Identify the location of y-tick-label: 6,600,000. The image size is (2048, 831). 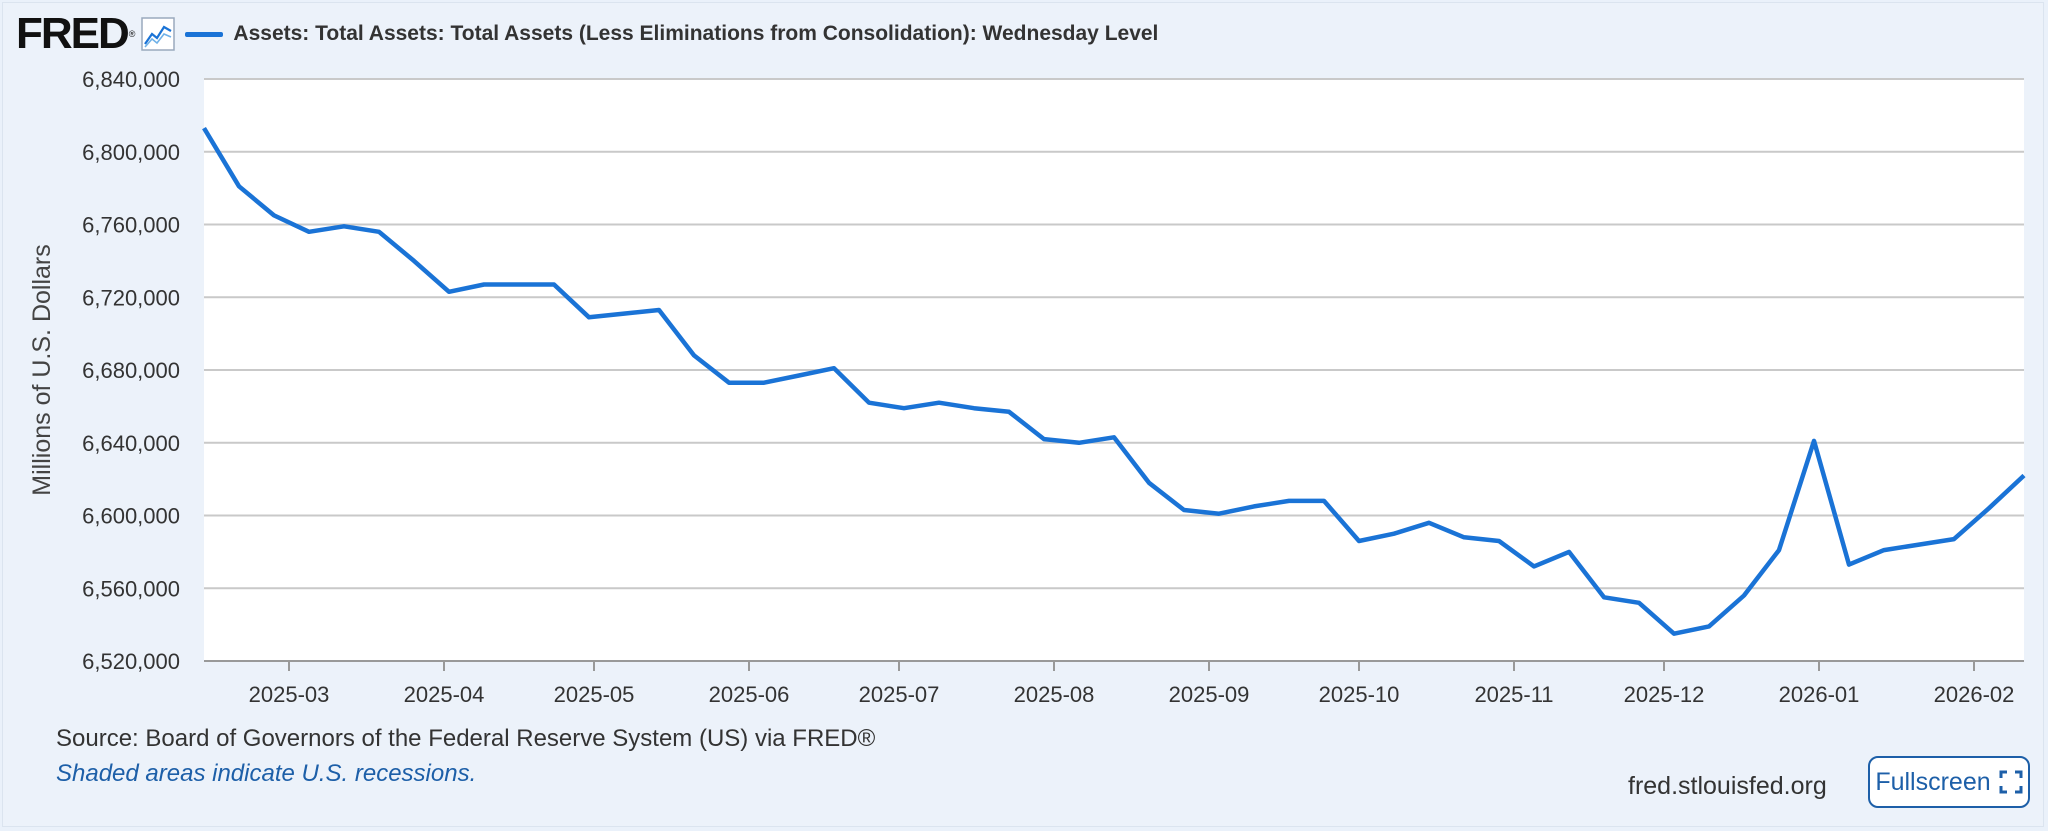
(131, 516).